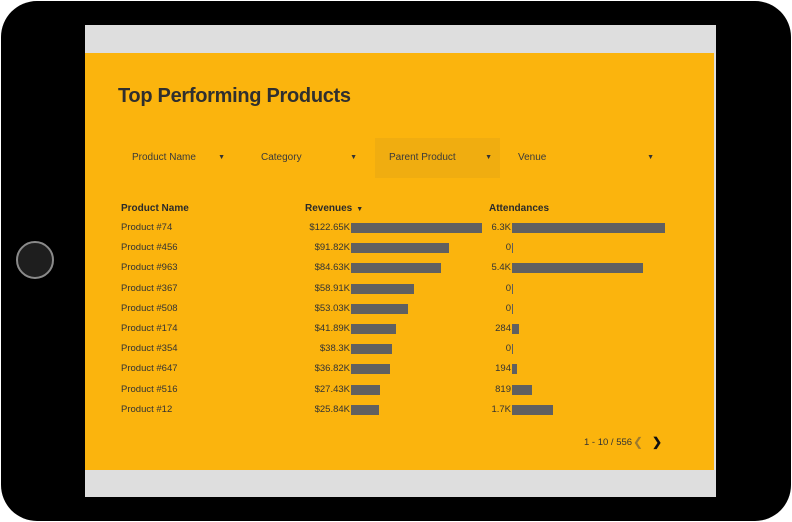 The image size is (792, 522). What do you see at coordinates (149, 349) in the screenshot?
I see `product-name-cell: Product #354` at bounding box center [149, 349].